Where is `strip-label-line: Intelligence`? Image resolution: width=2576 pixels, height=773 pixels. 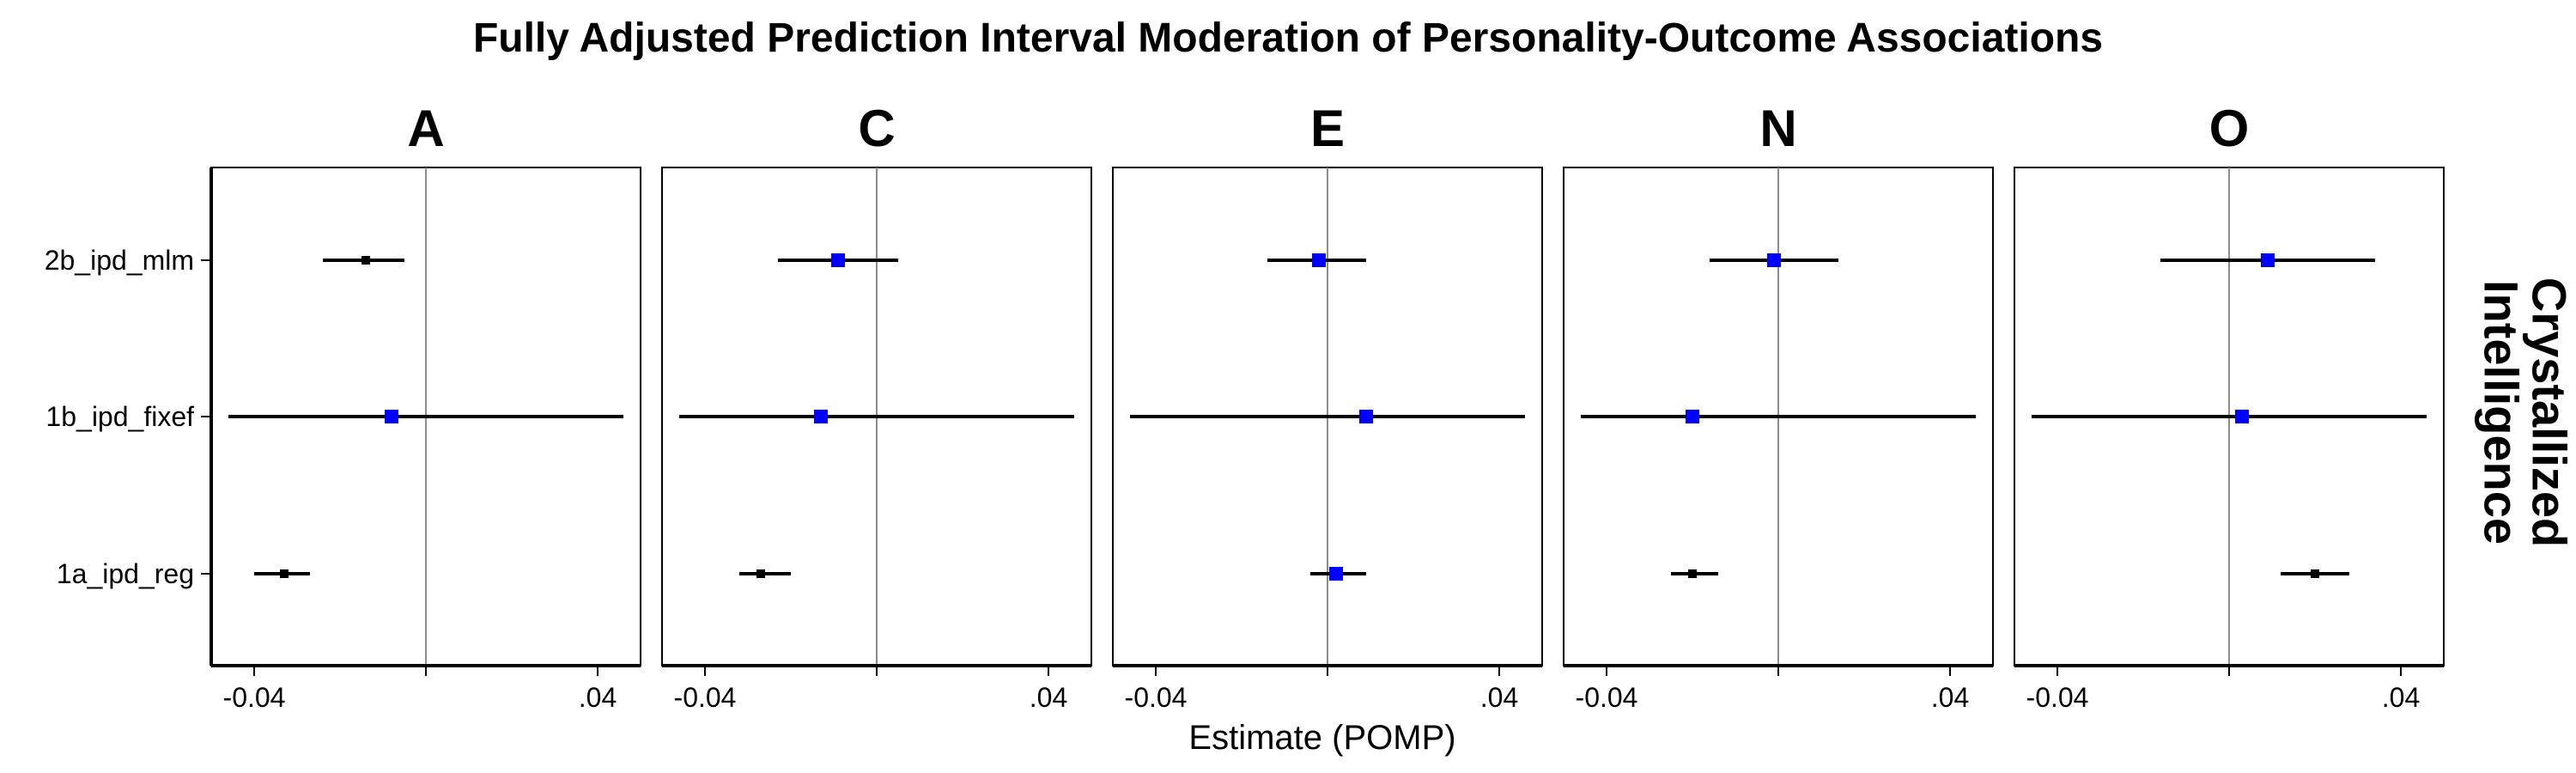
strip-label-line: Intelligence is located at coordinates (2502, 412).